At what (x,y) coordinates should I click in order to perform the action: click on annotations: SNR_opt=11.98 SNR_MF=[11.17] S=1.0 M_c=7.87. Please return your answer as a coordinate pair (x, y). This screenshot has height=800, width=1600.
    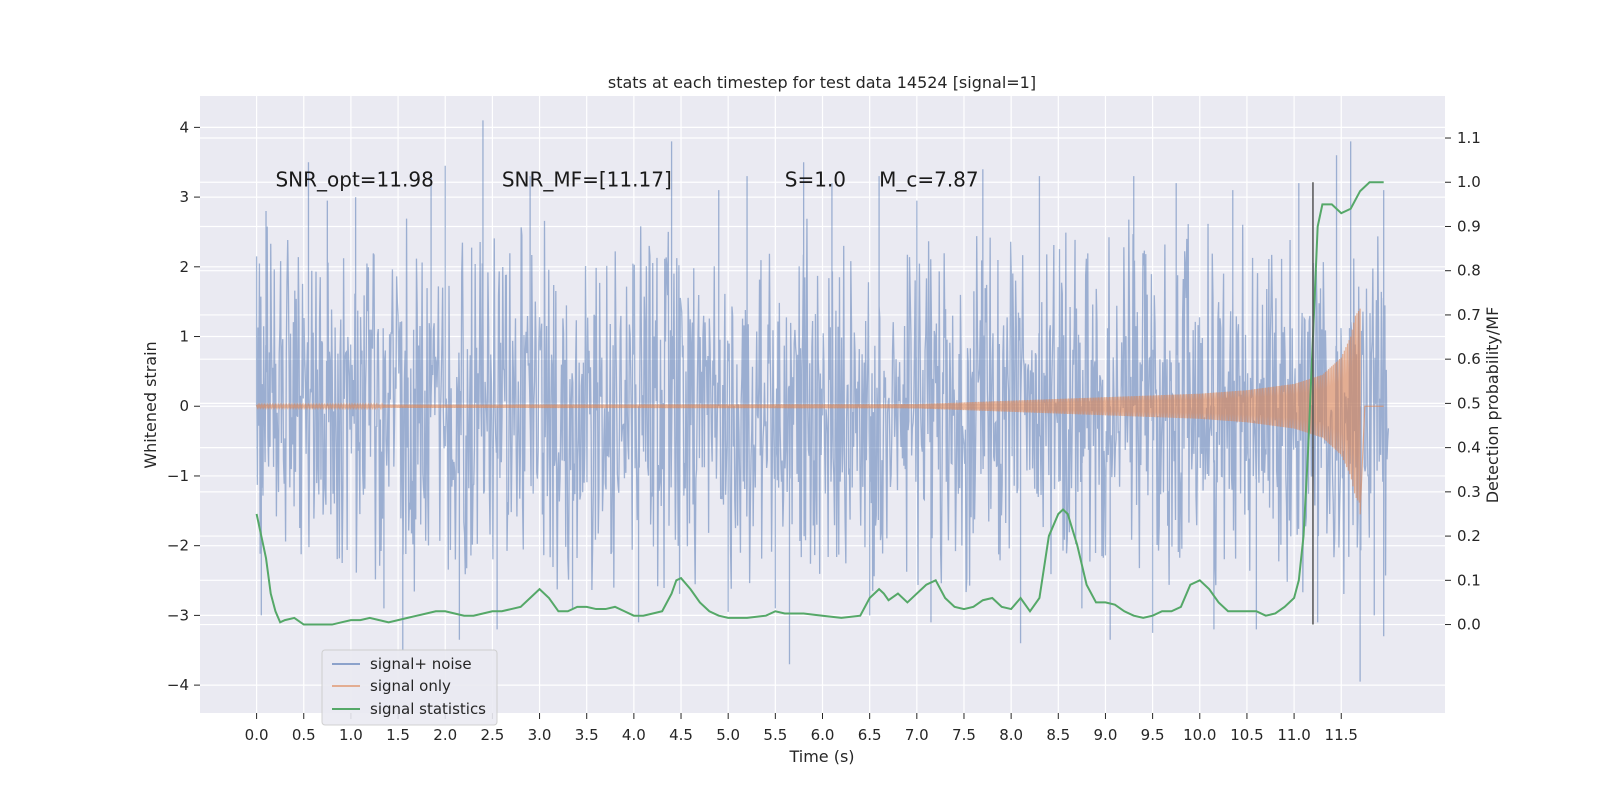
    Looking at the image, I should click on (626, 180).